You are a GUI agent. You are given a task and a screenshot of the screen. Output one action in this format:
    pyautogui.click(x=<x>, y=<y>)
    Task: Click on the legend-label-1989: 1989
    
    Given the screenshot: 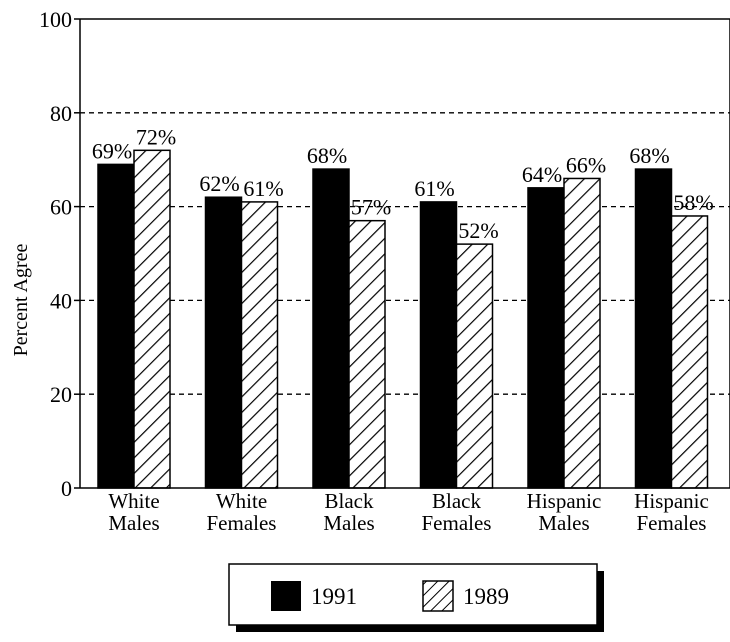 What is the action you would take?
    pyautogui.click(x=486, y=596)
    